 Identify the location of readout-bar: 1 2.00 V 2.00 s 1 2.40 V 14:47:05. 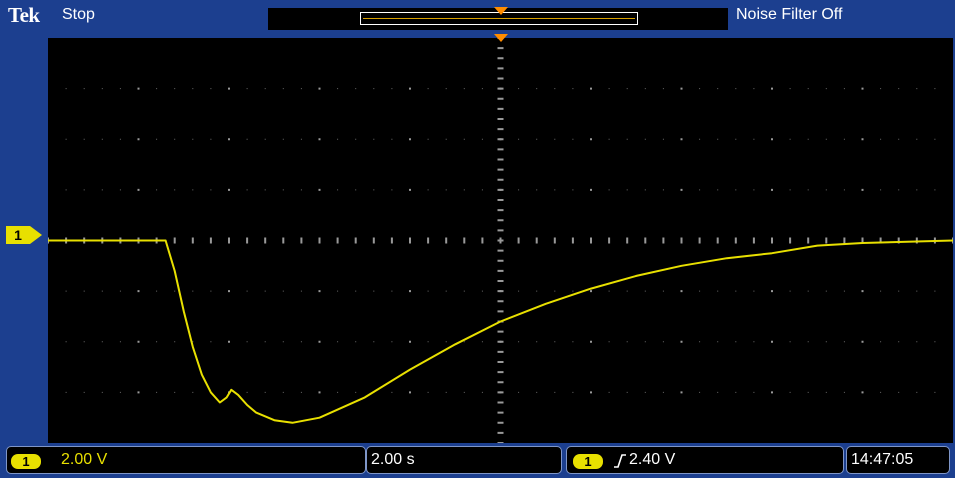
(477, 462).